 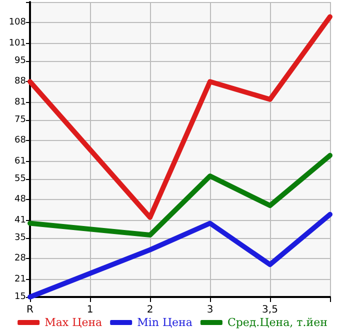 I want to click on y-tick-label: 35, so click(x=20, y=238).